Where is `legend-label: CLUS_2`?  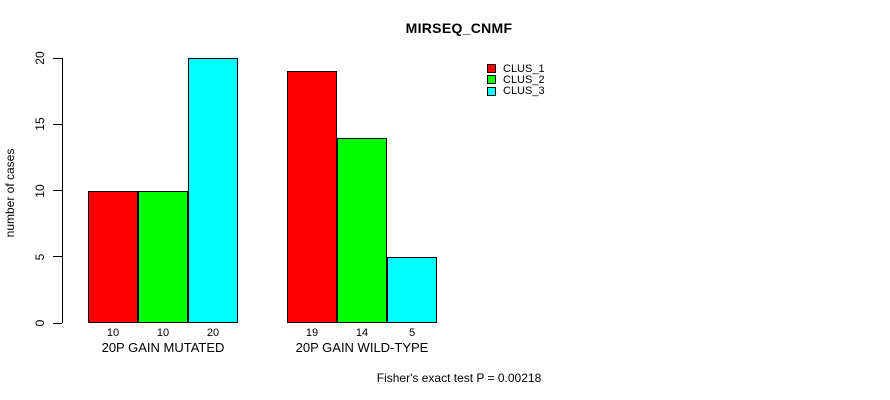 legend-label: CLUS_2 is located at coordinates (524, 79).